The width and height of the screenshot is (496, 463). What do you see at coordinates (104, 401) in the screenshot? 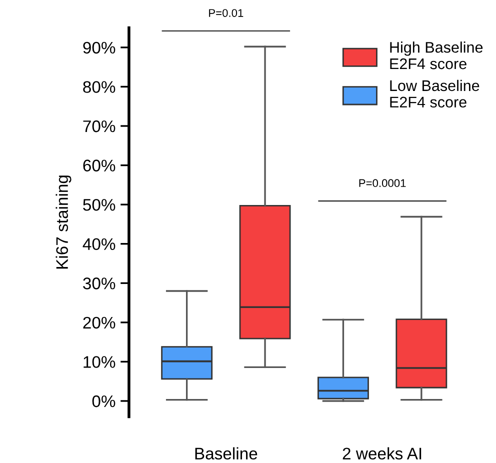
I see `y-tick-label: 0%` at bounding box center [104, 401].